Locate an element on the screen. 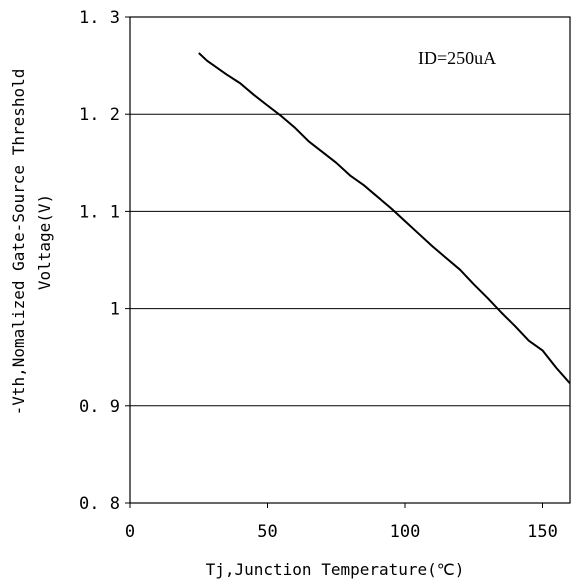 This screenshot has height=584, width=571. y-axis-title-line-2: Voltage(V) is located at coordinates (44, 242).